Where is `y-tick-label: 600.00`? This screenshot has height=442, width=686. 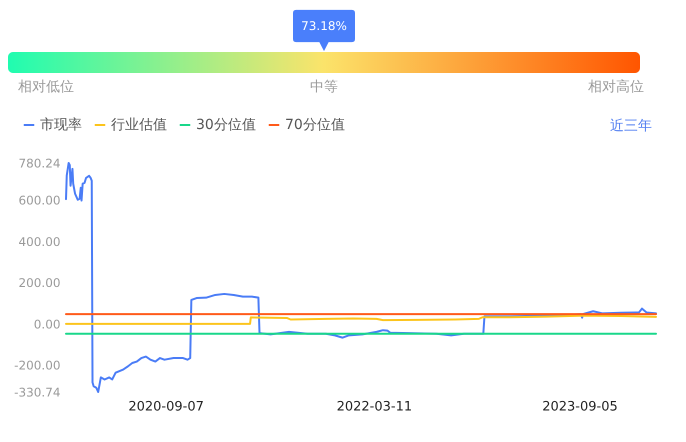 y-tick-label: 600.00 is located at coordinates (39, 201).